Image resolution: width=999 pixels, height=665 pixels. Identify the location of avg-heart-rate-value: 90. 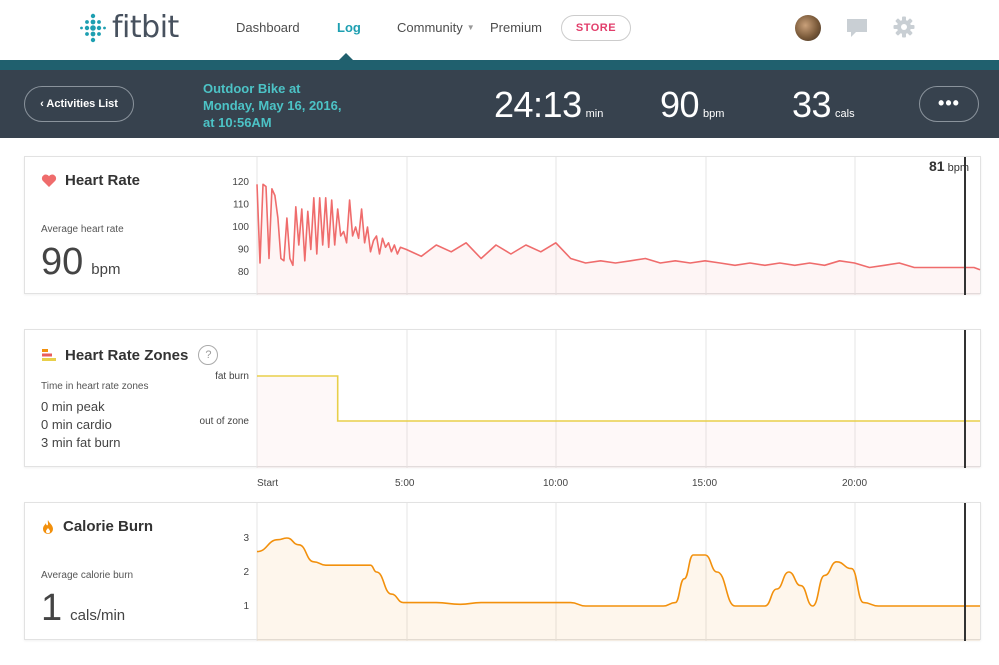
(62, 262).